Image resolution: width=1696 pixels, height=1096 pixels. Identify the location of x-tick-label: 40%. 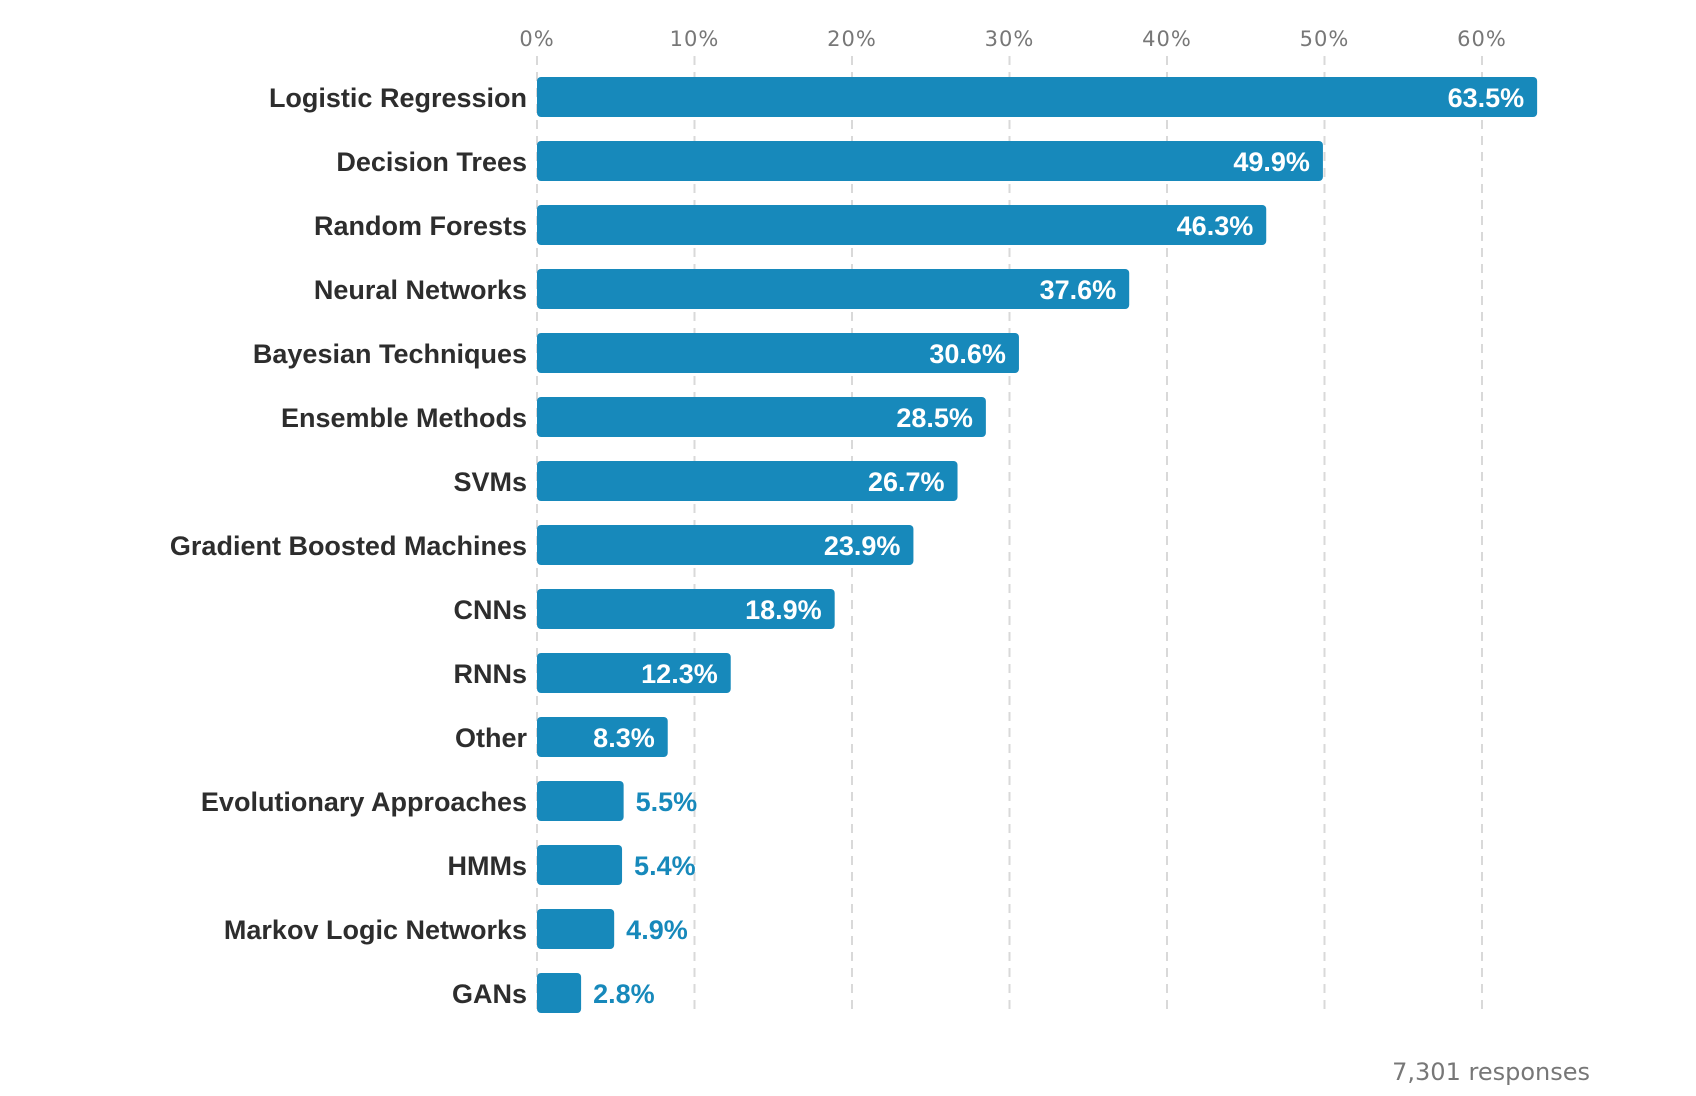
(1167, 39).